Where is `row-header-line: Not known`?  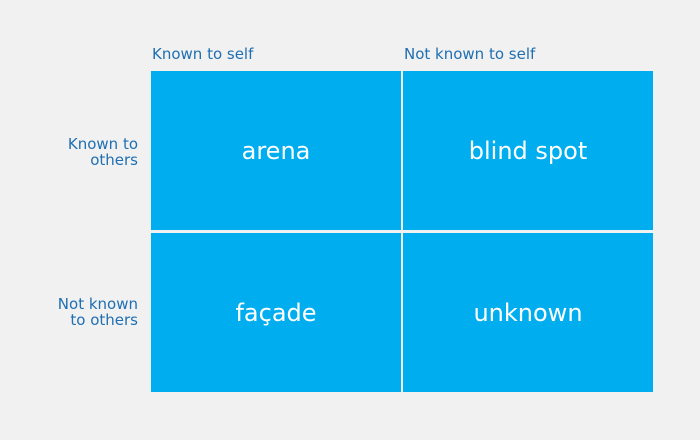
row-header-line: Not known is located at coordinates (97, 304).